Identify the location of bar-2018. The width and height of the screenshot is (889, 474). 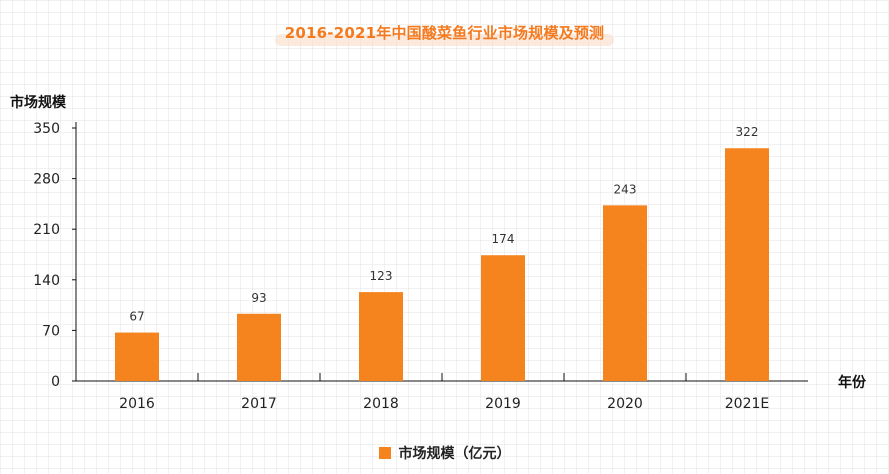
(381, 336).